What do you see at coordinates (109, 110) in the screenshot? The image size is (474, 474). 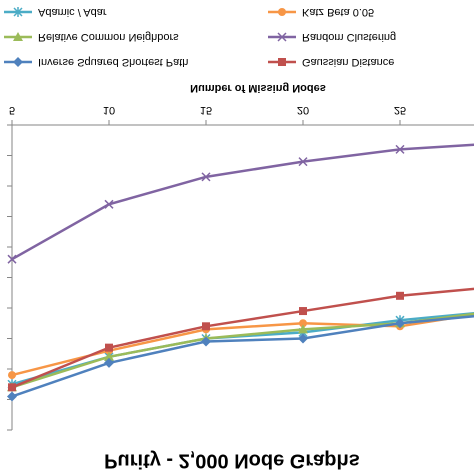 I see `x-tick-label: 10` at bounding box center [109, 110].